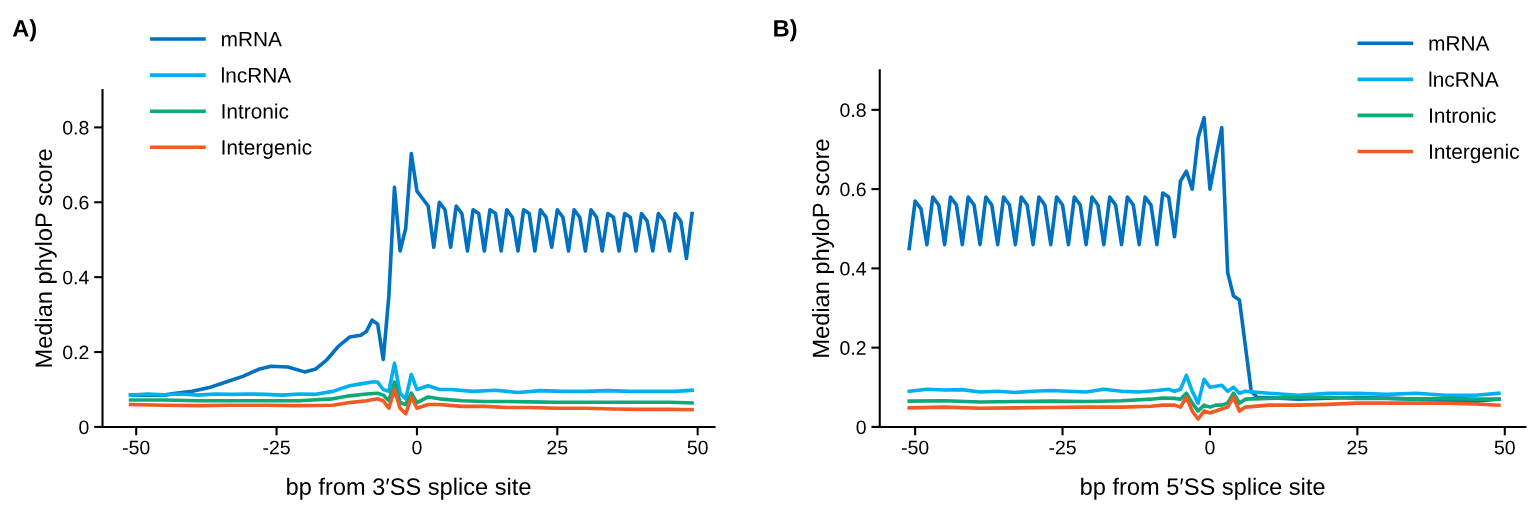  I want to click on chart-title: B), so click(785, 30).